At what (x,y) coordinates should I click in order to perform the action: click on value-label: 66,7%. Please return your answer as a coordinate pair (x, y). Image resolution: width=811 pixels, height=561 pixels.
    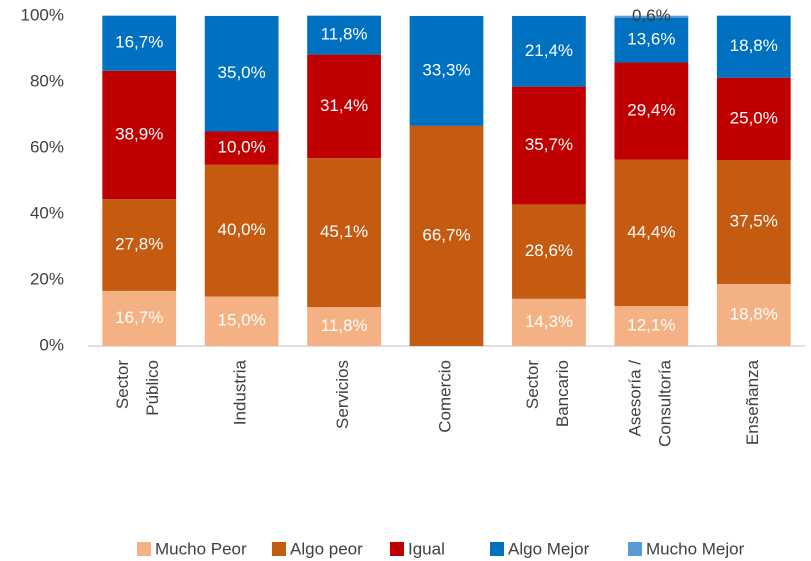
    Looking at the image, I should click on (446, 234).